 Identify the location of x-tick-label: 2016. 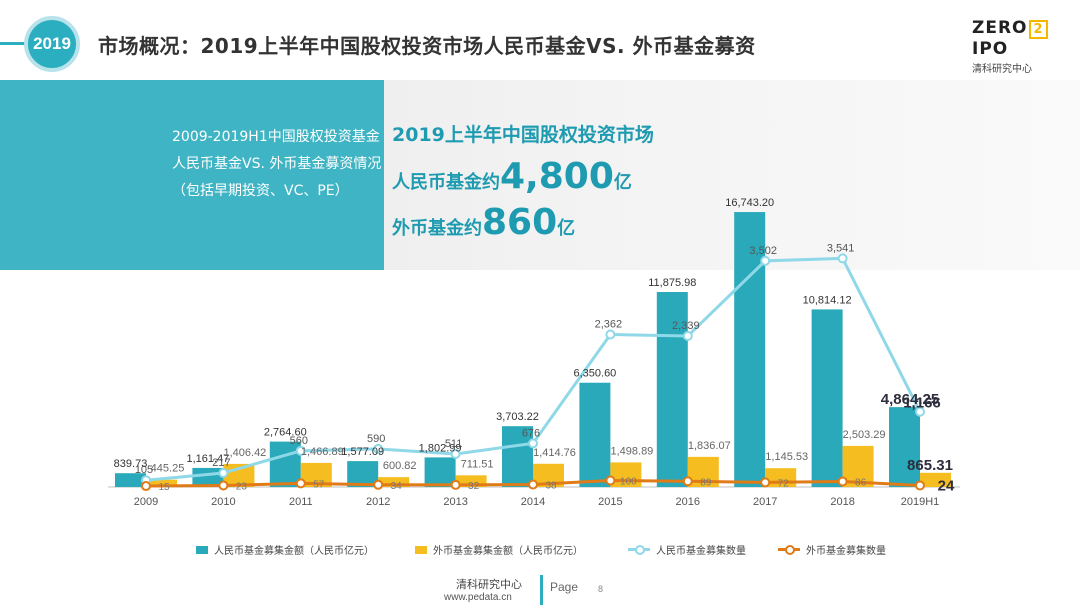
(688, 502).